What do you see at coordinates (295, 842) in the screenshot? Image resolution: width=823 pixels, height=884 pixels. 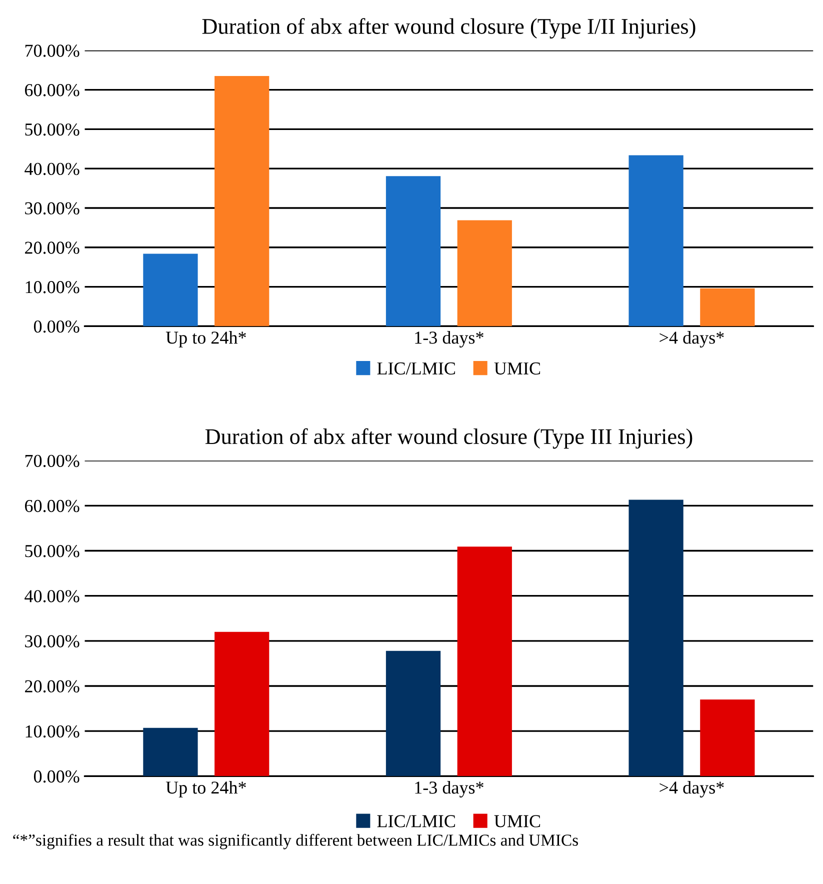 I see `text: “*”signifies a result that was significantly different between LIC/LMICs and UMICs` at bounding box center [295, 842].